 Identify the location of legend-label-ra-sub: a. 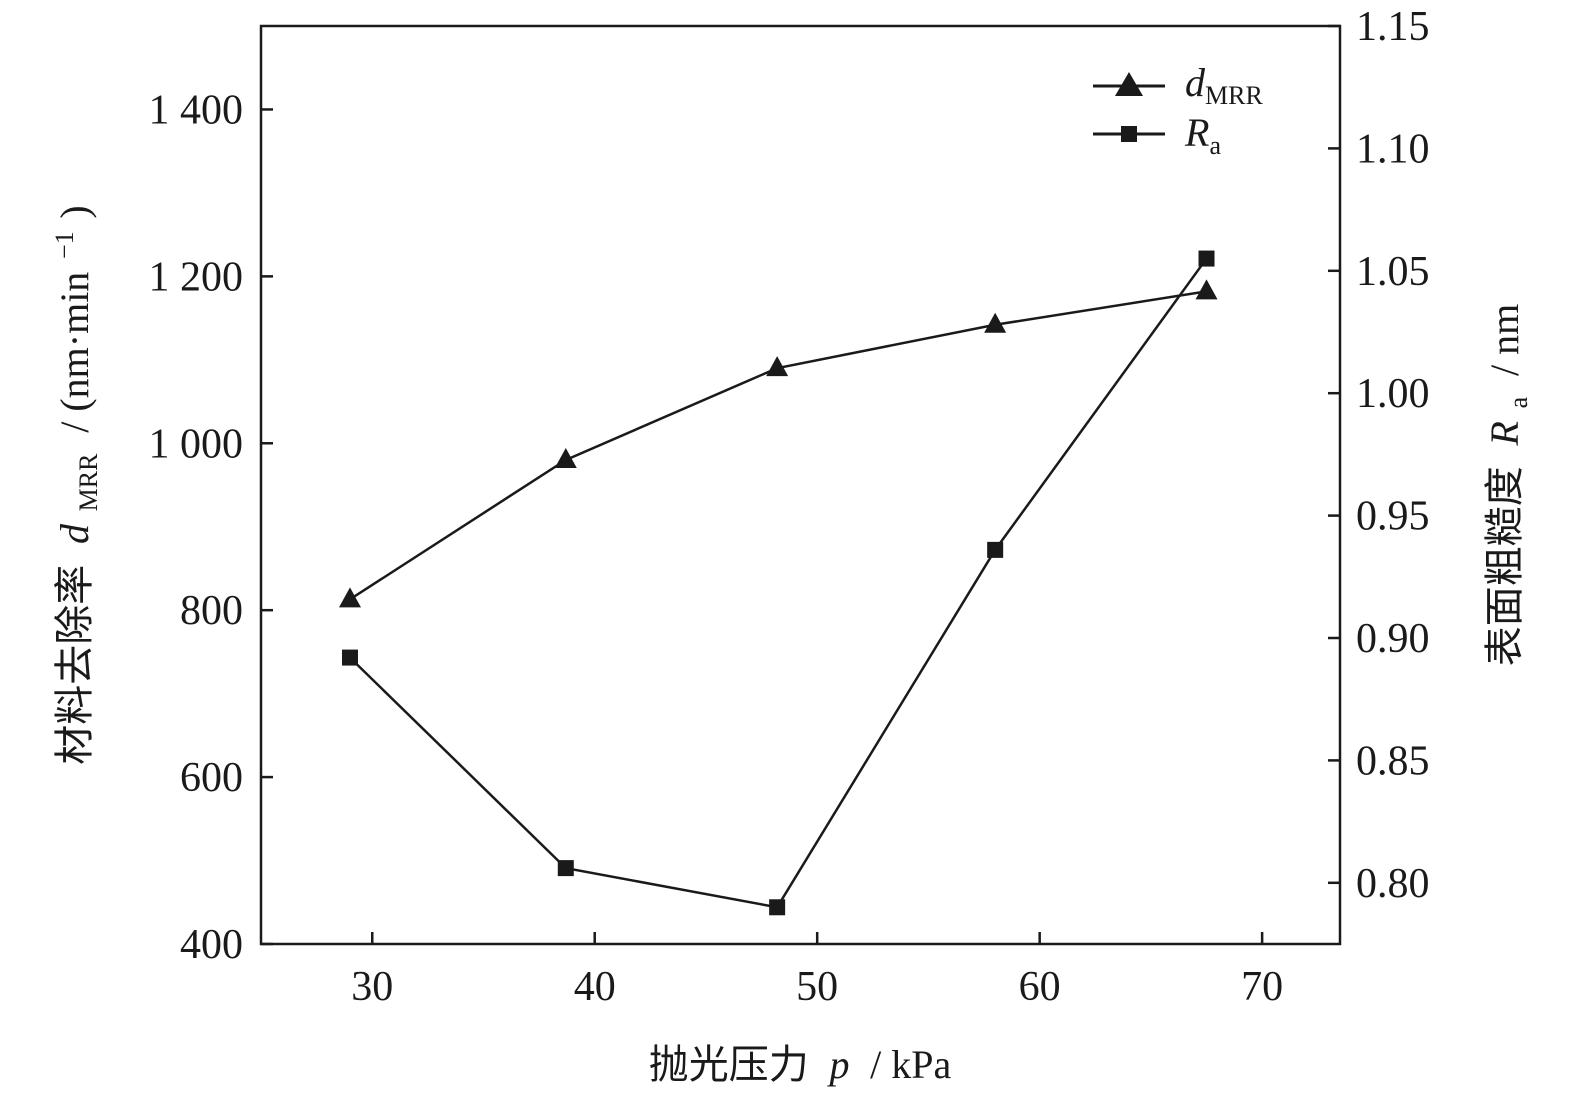
(1215, 145).